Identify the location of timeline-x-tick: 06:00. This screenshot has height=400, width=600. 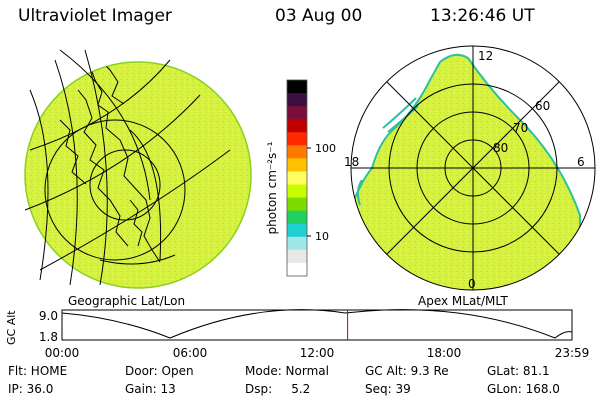
(190, 353).